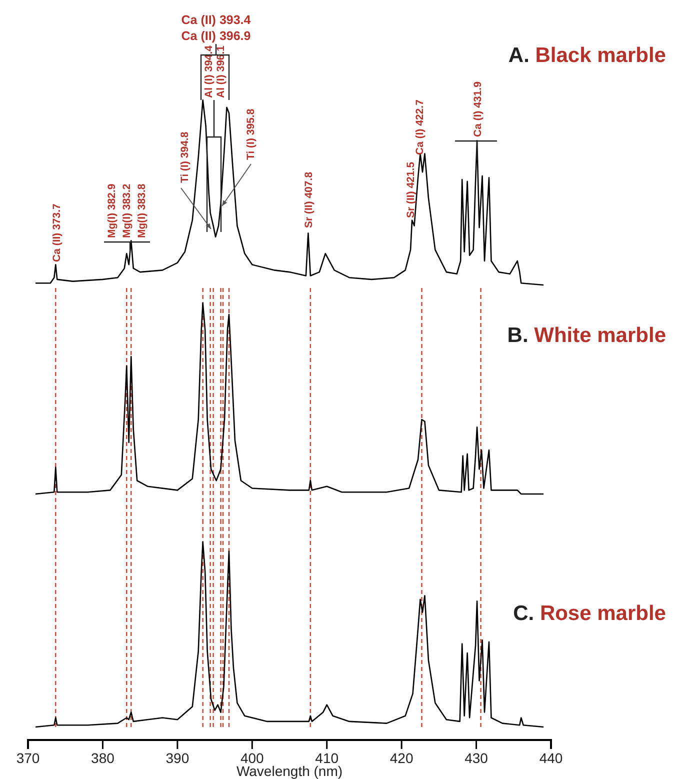 This screenshot has width=675, height=779. Describe the element at coordinates (178, 758) in the screenshot. I see `x-tick-label: 390` at that location.